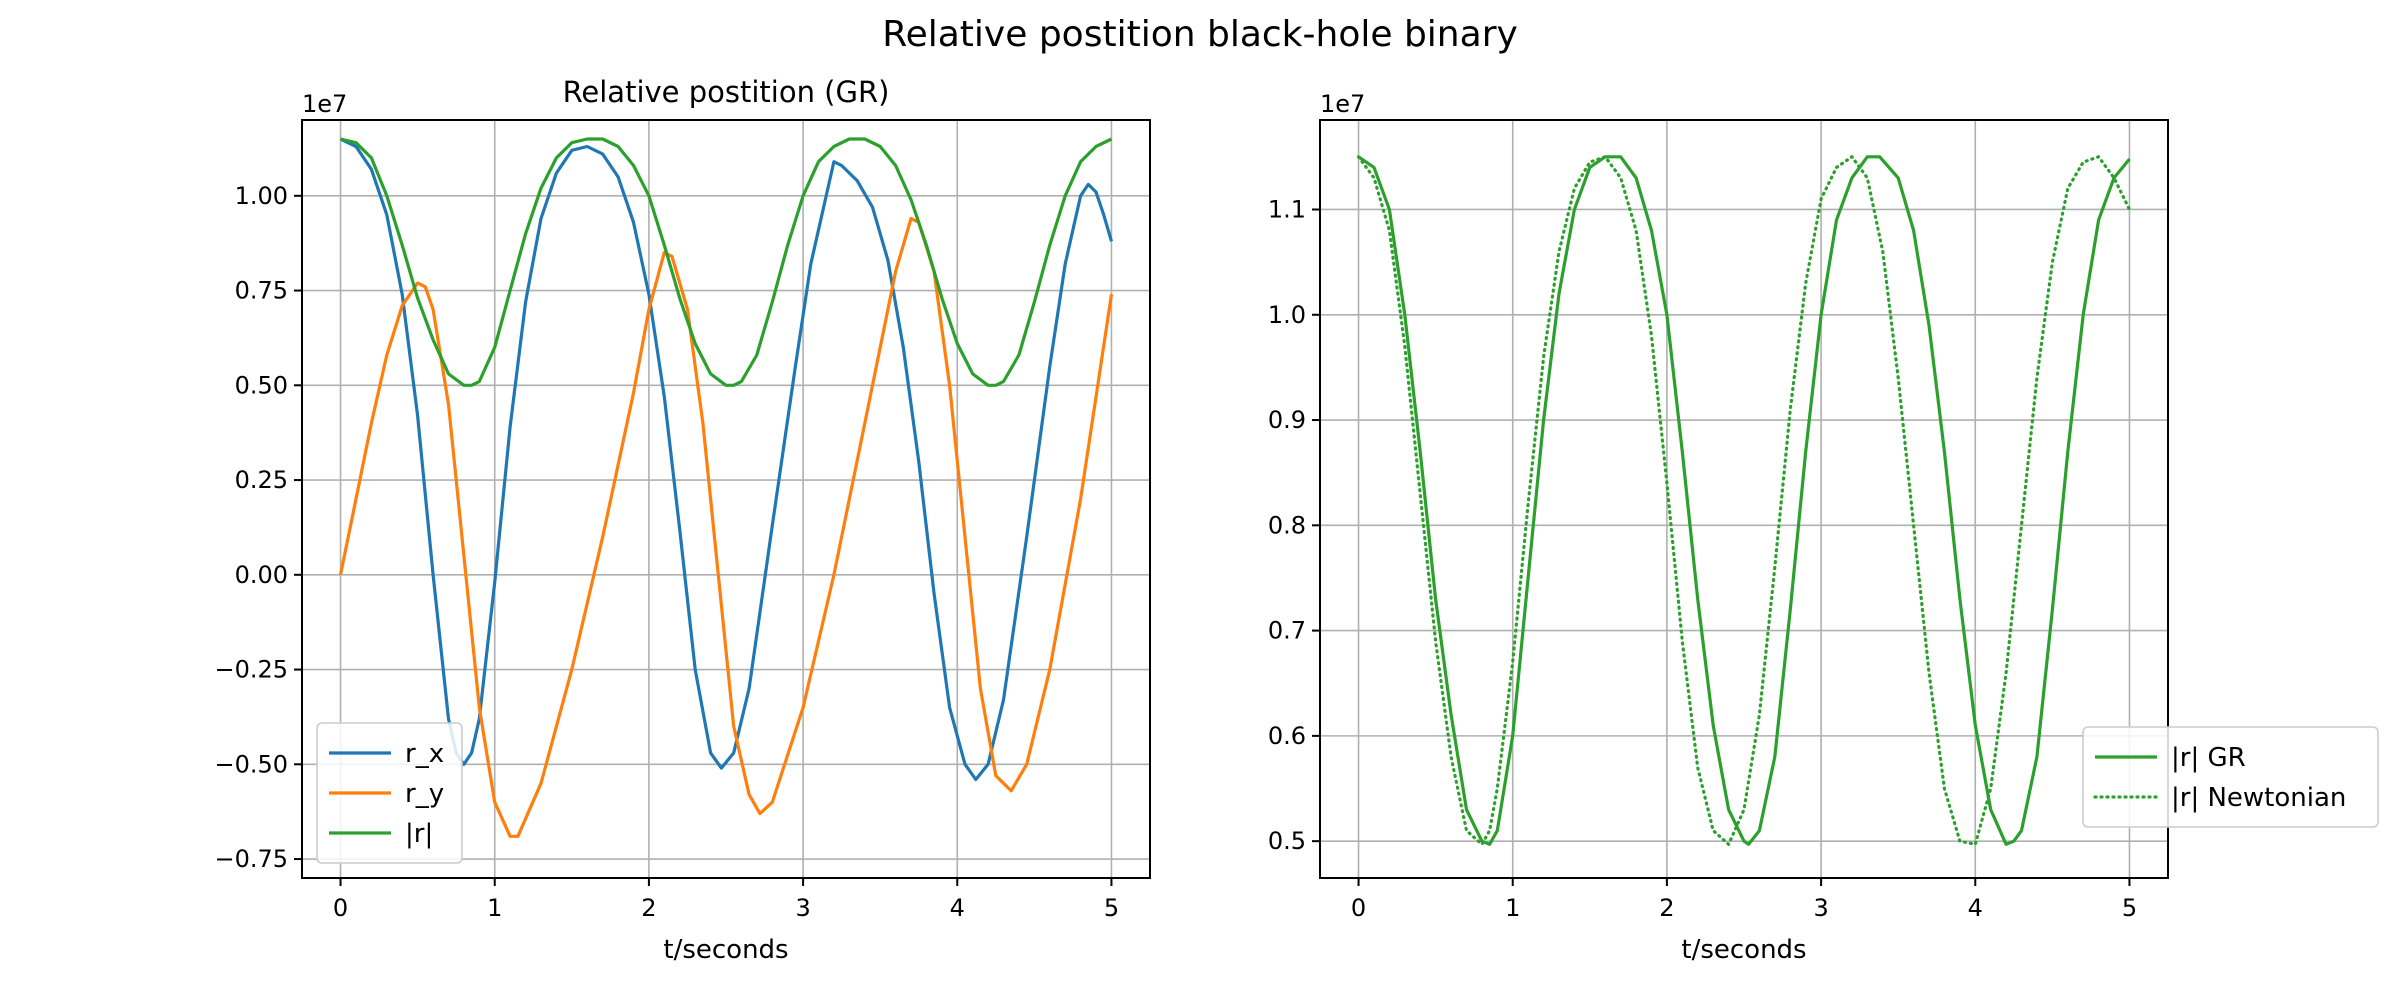 This screenshot has width=2400, height=1004. What do you see at coordinates (1287, 209) in the screenshot?
I see `y-tick-label: 1.1` at bounding box center [1287, 209].